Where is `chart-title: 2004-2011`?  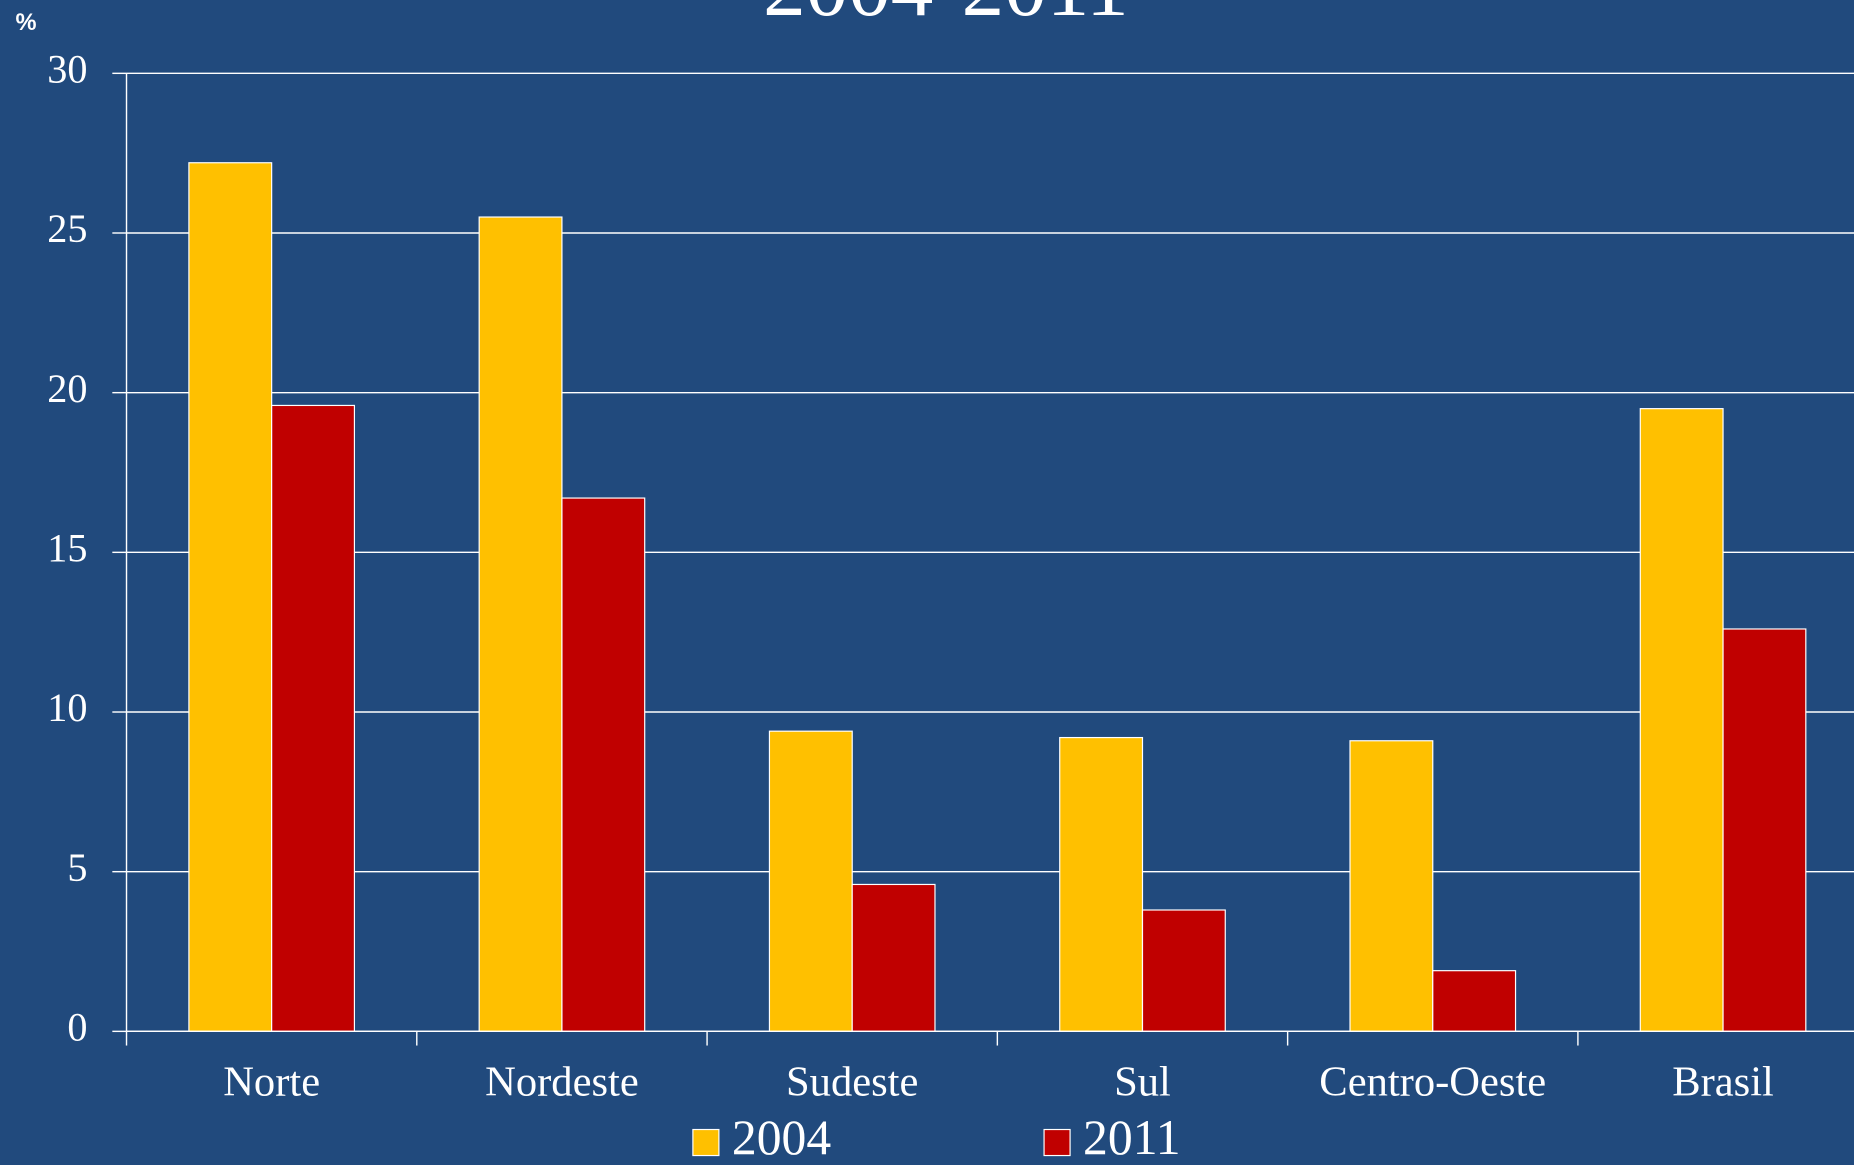 chart-title: 2004-2011 is located at coordinates (946, 17).